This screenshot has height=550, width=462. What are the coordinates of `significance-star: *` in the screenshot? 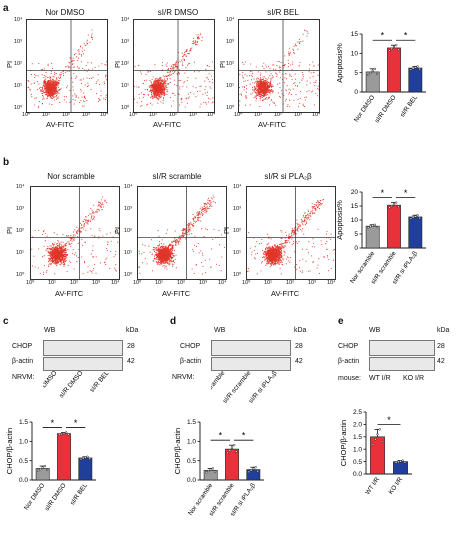 It's located at (383, 36).